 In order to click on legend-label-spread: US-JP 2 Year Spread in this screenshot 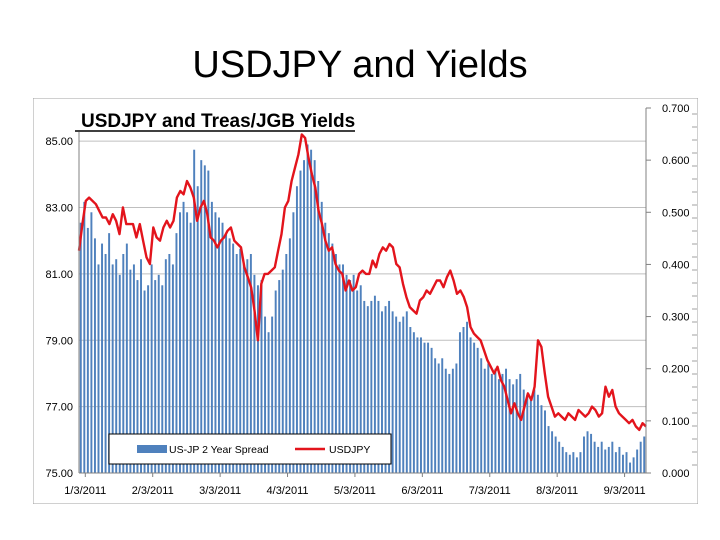, I will do `click(219, 450)`.